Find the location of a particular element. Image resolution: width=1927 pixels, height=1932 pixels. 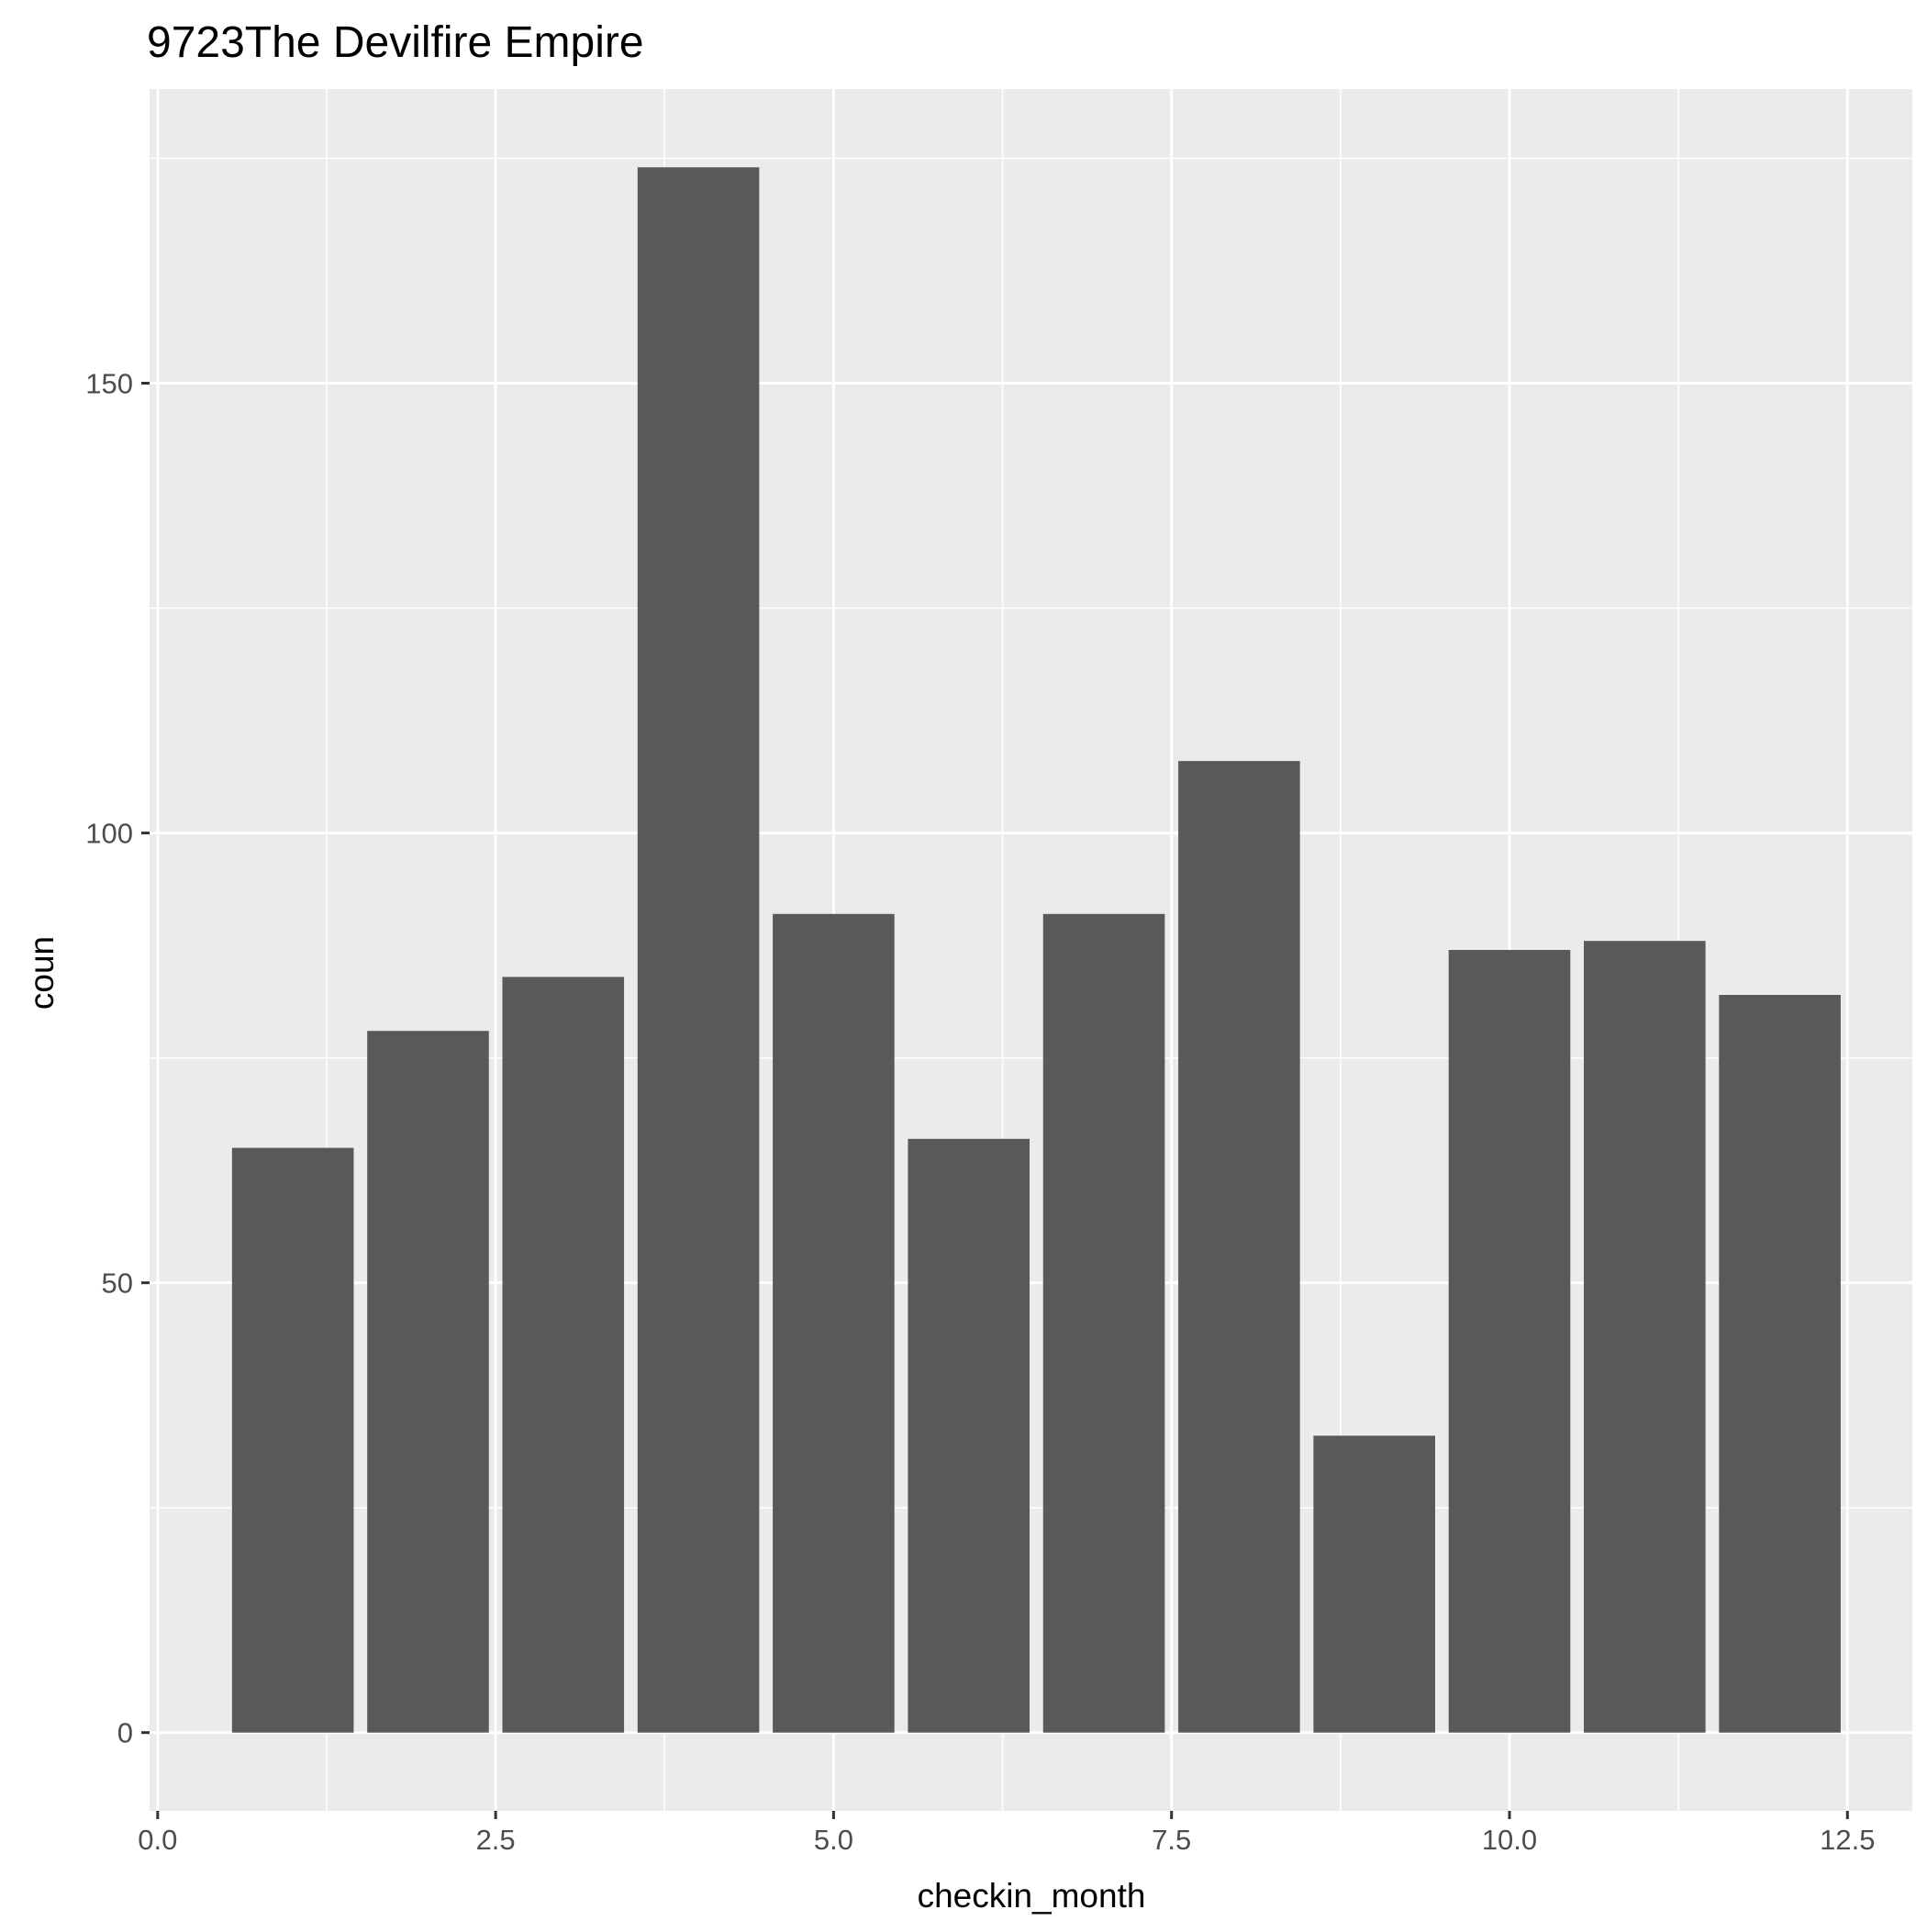

y-tick-label: 50 is located at coordinates (117, 1284).